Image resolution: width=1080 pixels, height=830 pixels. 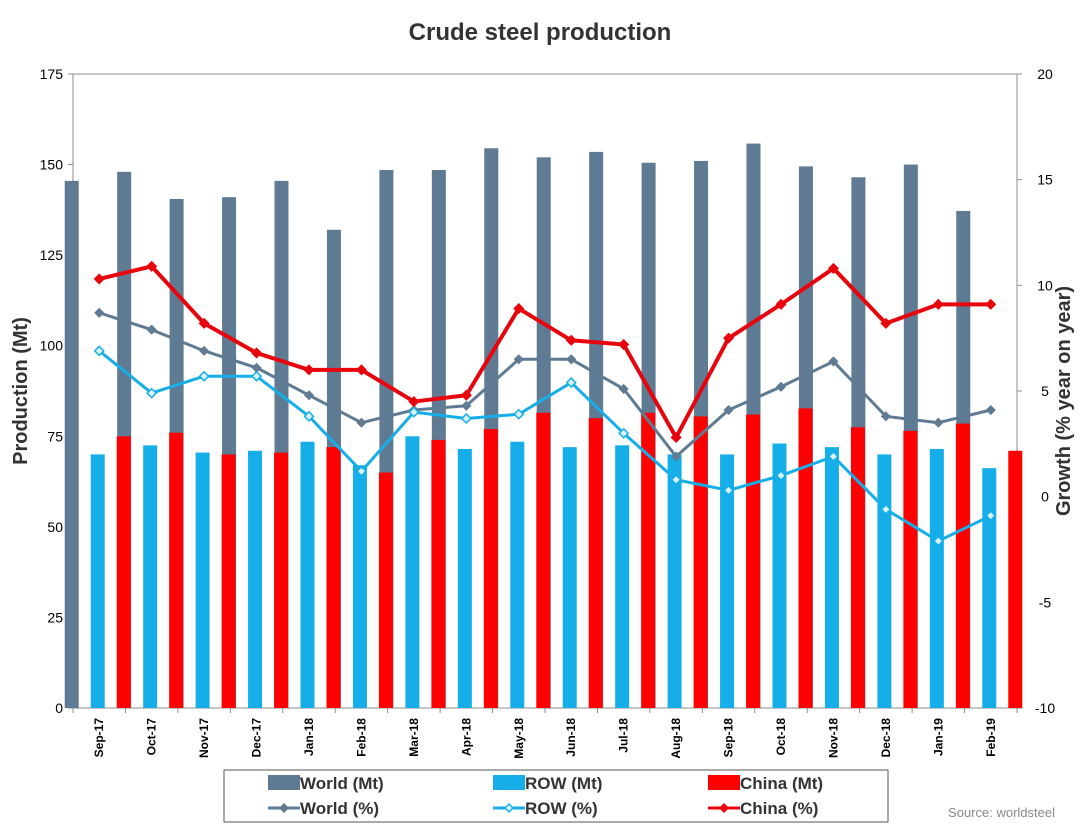 I want to click on chart-title: Crude steel production, so click(x=540, y=32).